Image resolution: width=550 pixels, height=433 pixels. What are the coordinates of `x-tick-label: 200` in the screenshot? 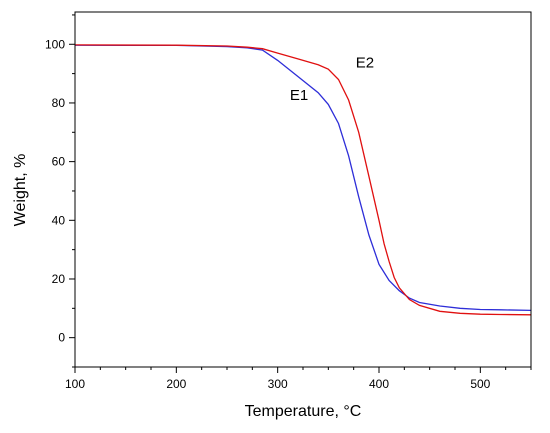 It's located at (176, 384).